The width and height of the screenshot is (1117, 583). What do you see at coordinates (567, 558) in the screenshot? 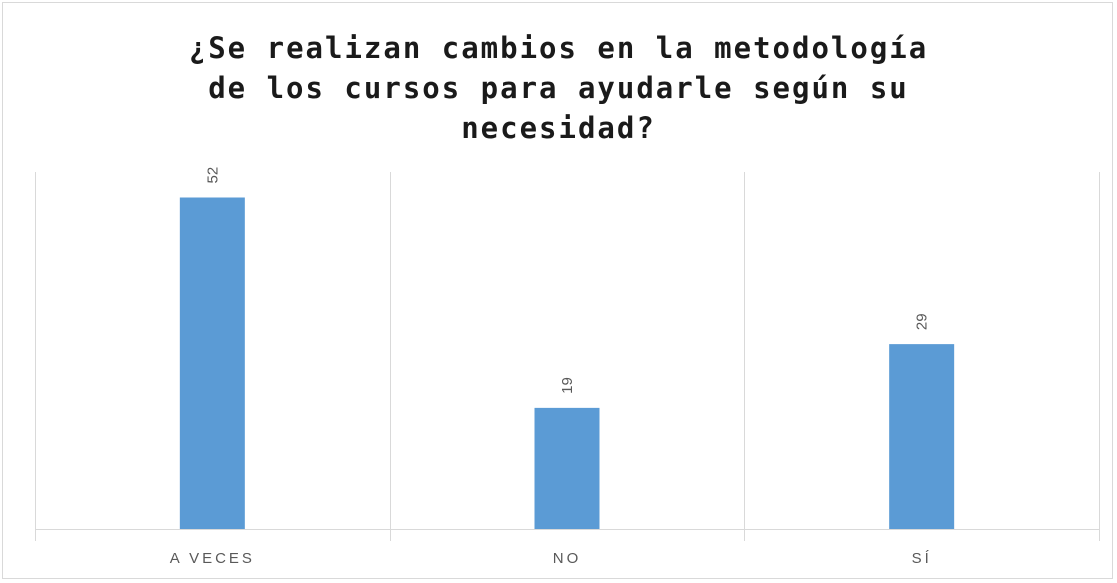
I see `x-tick-label: NO` at bounding box center [567, 558].